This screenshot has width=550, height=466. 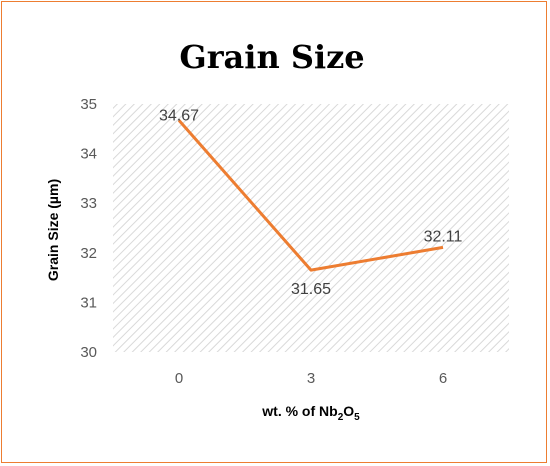 I want to click on x-tick-label: 3, so click(x=311, y=378).